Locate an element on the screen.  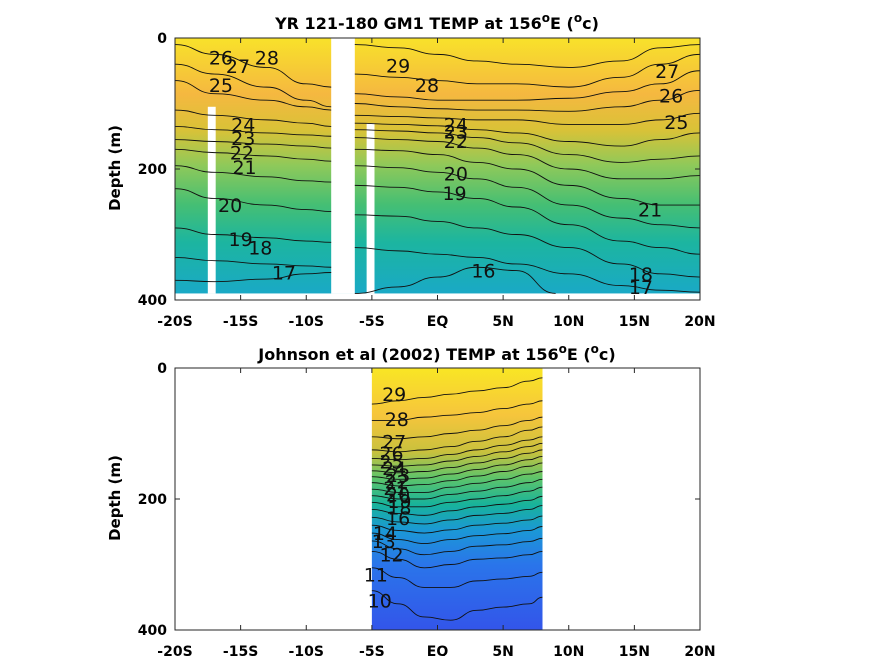
bottom-panel-title: Johnson et al (2002) TEMP at 156oE (oc) is located at coordinates (436, 353).